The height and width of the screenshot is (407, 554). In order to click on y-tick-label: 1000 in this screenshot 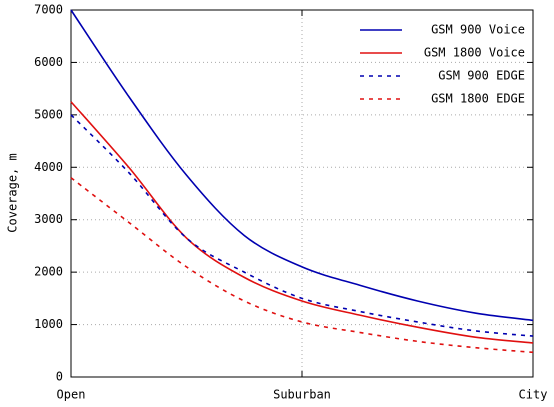, I will do `click(48, 324)`.